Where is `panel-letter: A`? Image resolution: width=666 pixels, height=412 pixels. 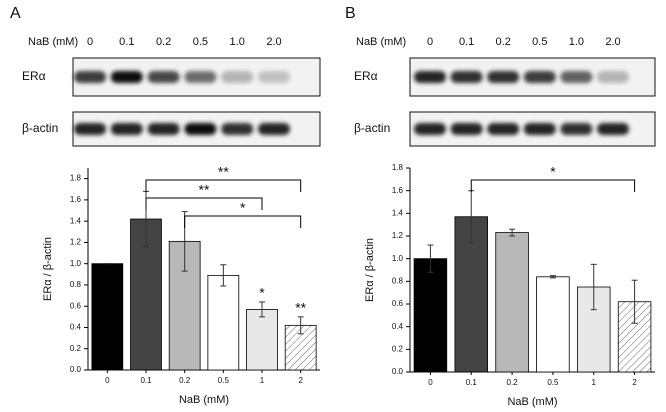
panel-letter: A is located at coordinates (15, 13).